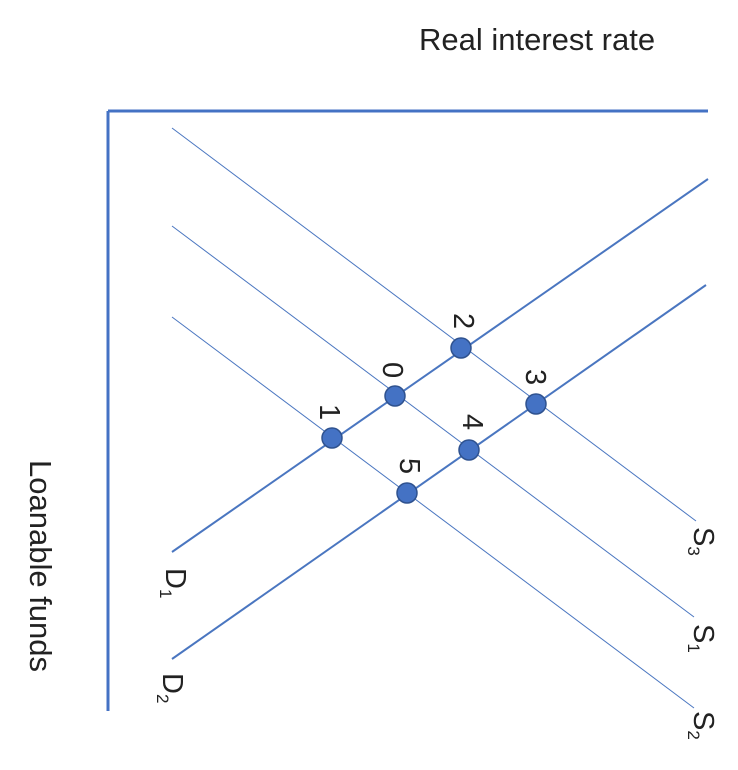 The width and height of the screenshot is (738, 770). I want to click on curve-label-s1: S1, so click(701, 638).